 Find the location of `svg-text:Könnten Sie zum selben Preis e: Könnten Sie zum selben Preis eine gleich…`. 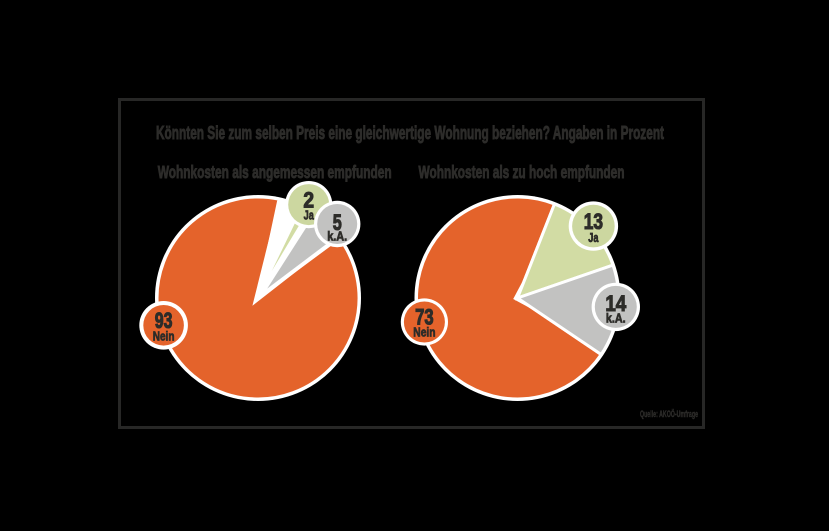

svg-text:Könnten Sie zum selben Preis e: Könnten Sie zum selben Preis eine gleich… is located at coordinates (410, 132).